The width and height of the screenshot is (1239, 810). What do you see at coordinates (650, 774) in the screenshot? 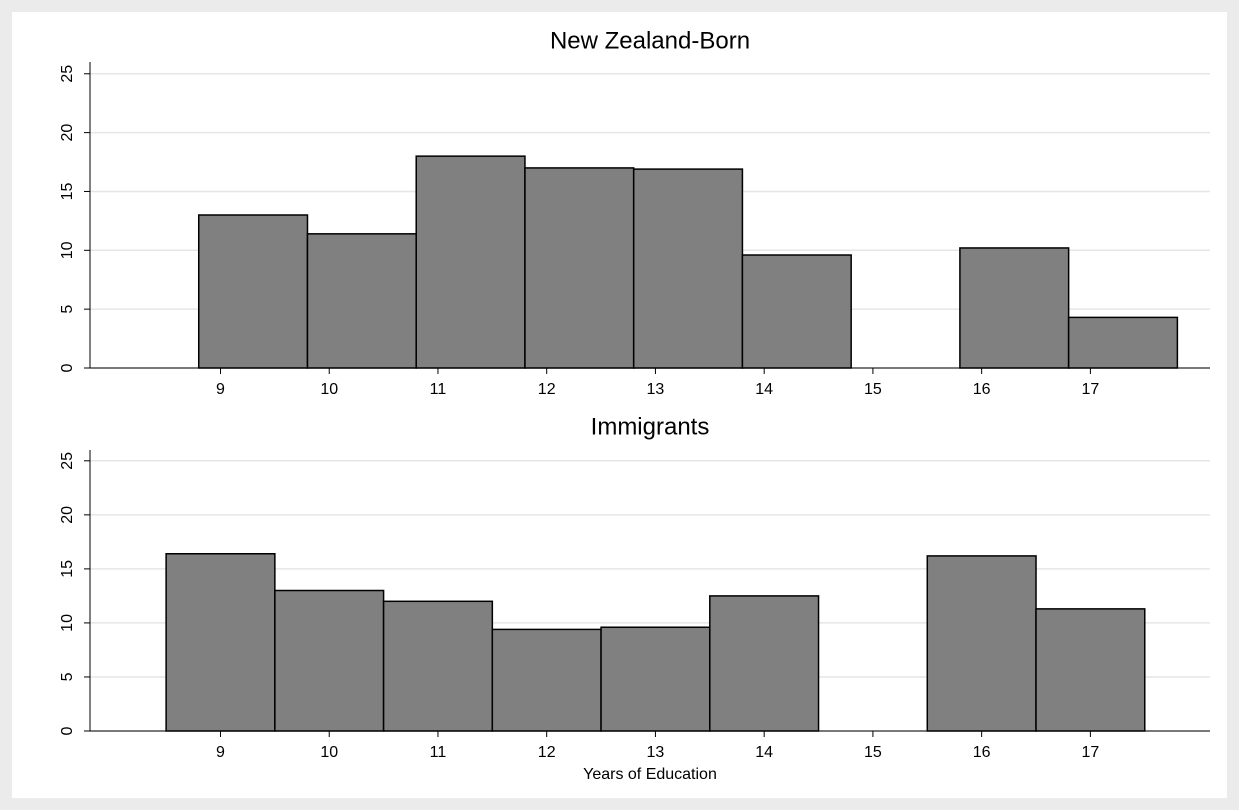
I see `x-axis-label: Years of Education` at bounding box center [650, 774].